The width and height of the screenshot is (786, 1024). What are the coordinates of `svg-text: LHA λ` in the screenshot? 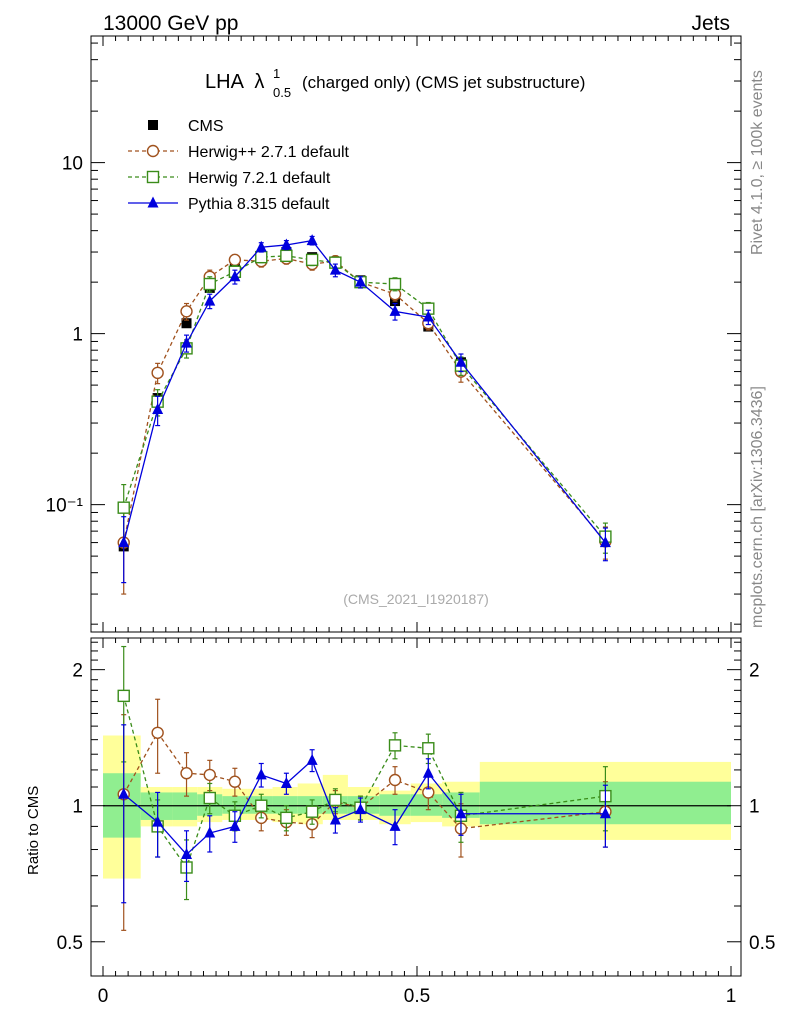 It's located at (234, 82).